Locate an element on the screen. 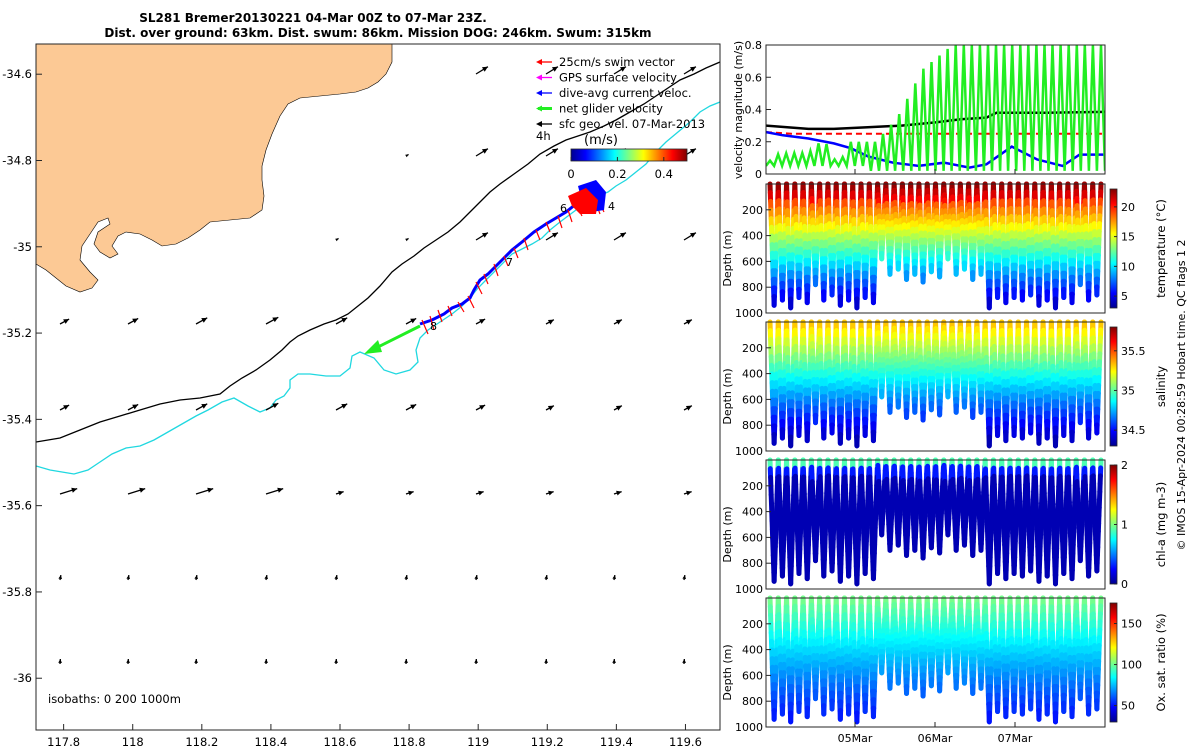 This screenshot has width=1200, height=750. map-y-tick-label: -35 is located at coordinates (22, 247).